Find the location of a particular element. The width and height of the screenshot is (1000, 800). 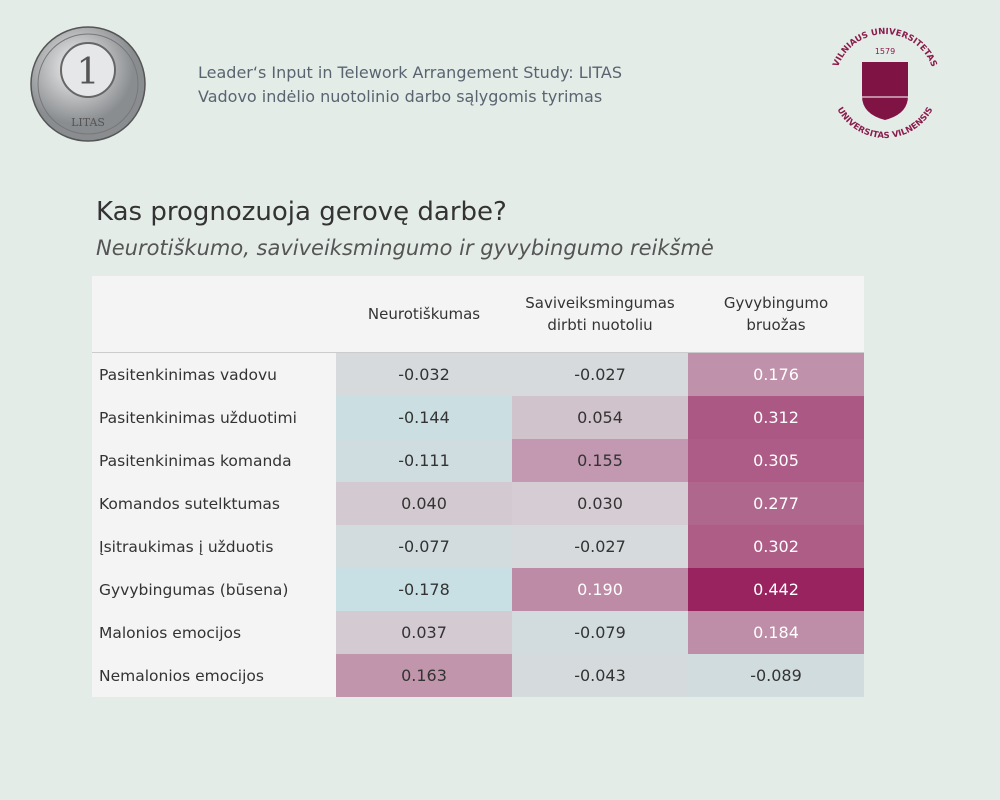

heatmap-cell: -0.079 is located at coordinates (600, 632).